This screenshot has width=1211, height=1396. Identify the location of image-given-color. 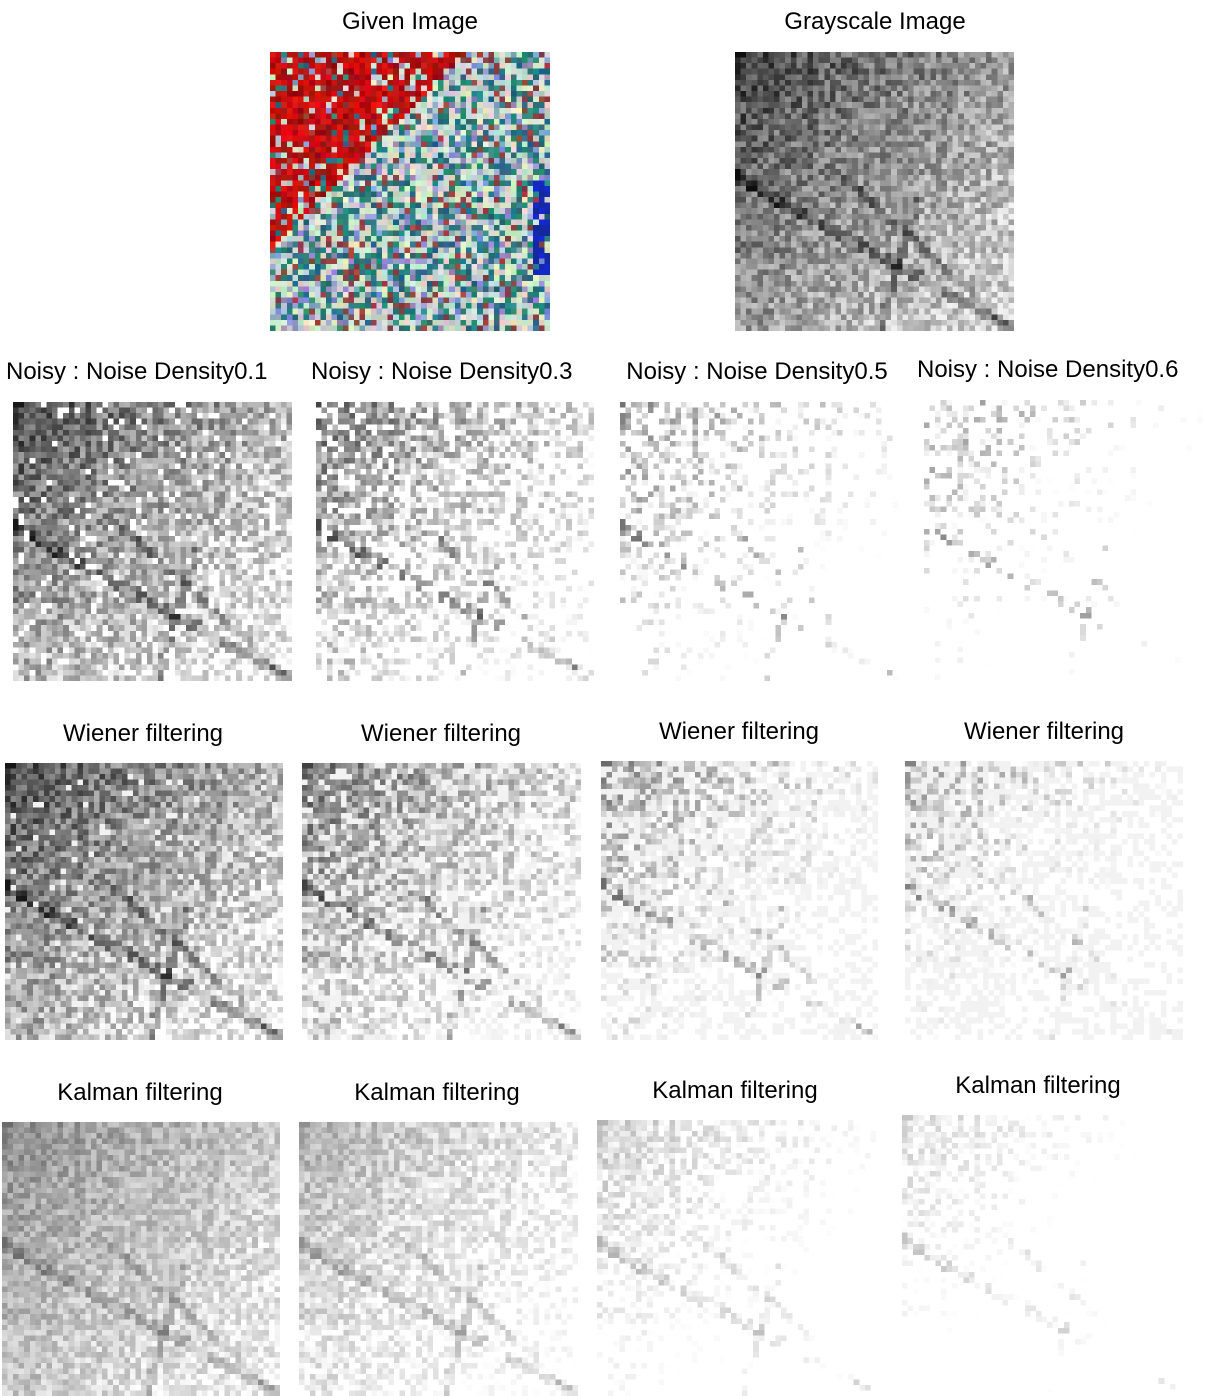
(410, 191).